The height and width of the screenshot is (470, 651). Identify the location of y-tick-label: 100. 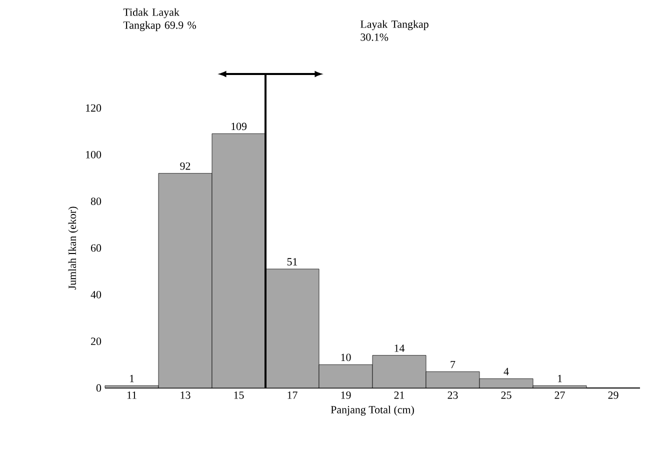
(94, 154).